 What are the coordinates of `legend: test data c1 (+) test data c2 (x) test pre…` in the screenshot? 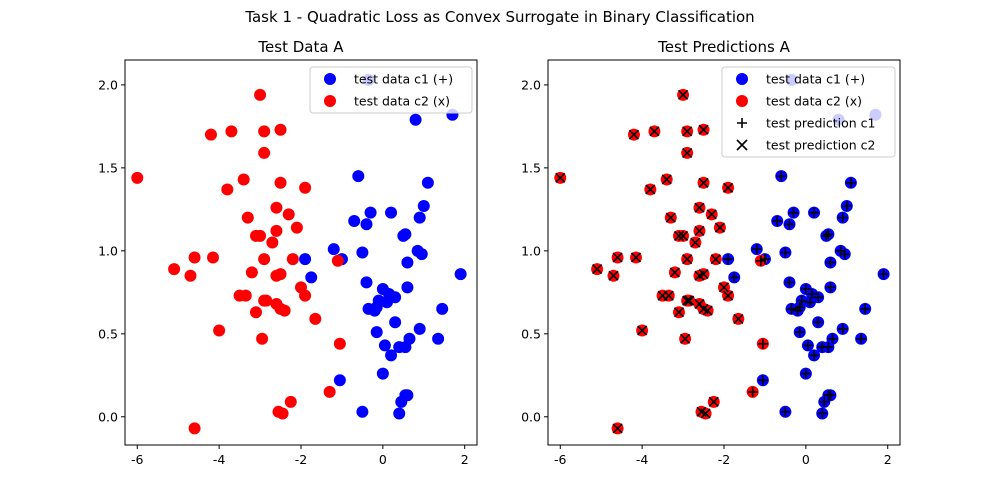 It's located at (808, 112).